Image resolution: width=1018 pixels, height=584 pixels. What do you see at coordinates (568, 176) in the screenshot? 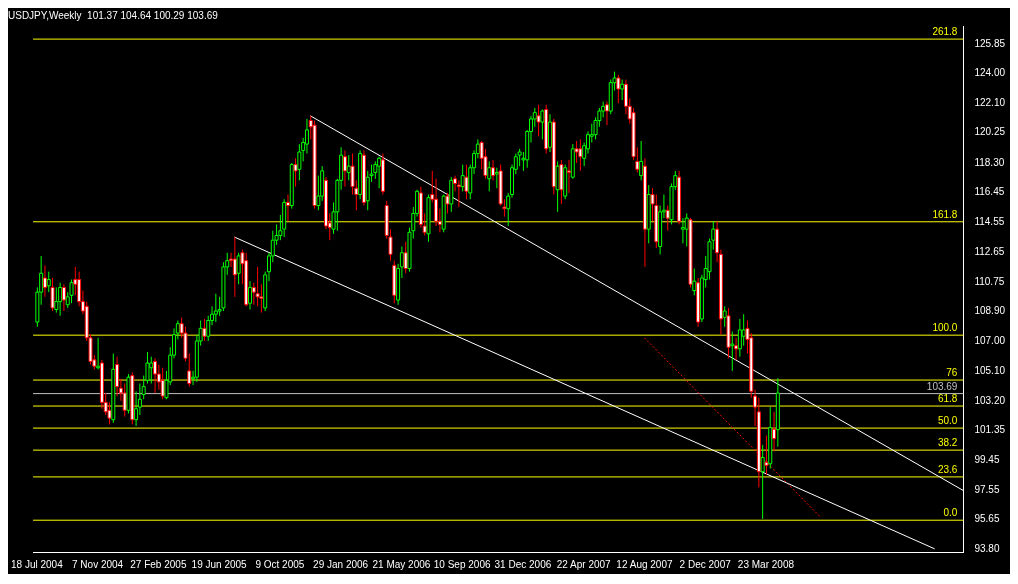
I see `candlestick` at bounding box center [568, 176].